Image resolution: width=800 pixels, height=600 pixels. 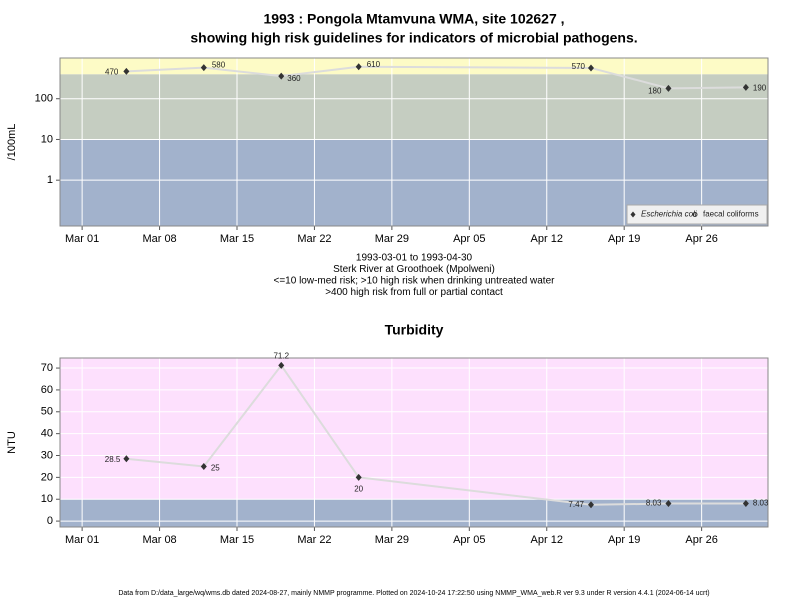 I want to click on y-axis-label: /100mL, so click(x=12, y=142).